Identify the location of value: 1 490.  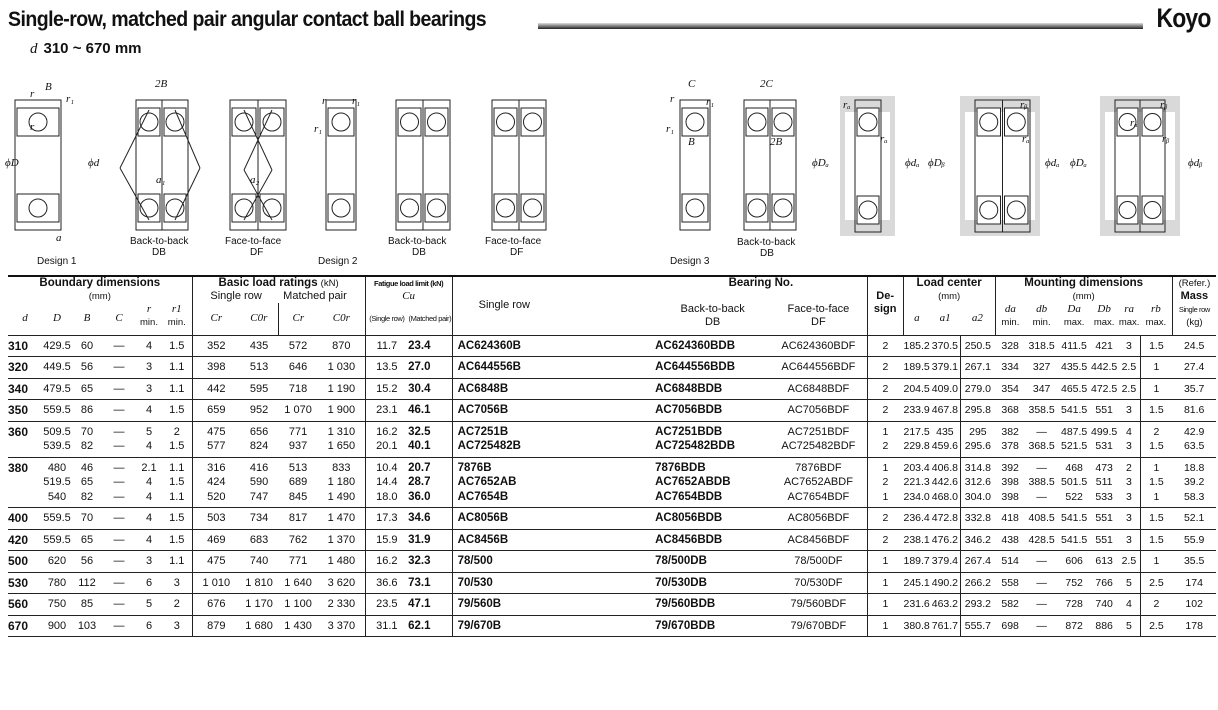
(341, 496).